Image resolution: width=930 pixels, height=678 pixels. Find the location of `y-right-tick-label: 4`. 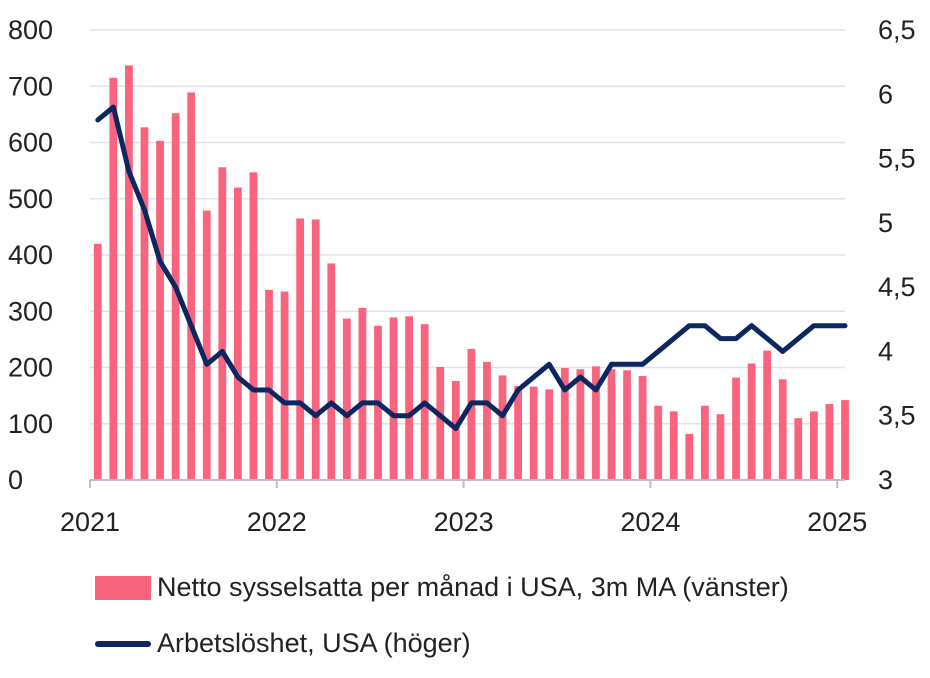

y-right-tick-label: 4 is located at coordinates (885, 351).